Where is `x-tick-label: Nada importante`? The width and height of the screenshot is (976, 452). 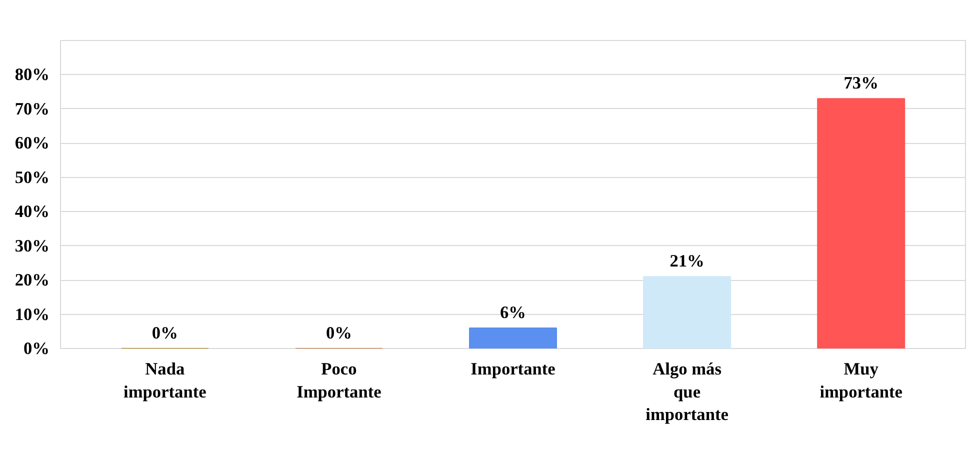 x-tick-label: Nada importante is located at coordinates (165, 381).